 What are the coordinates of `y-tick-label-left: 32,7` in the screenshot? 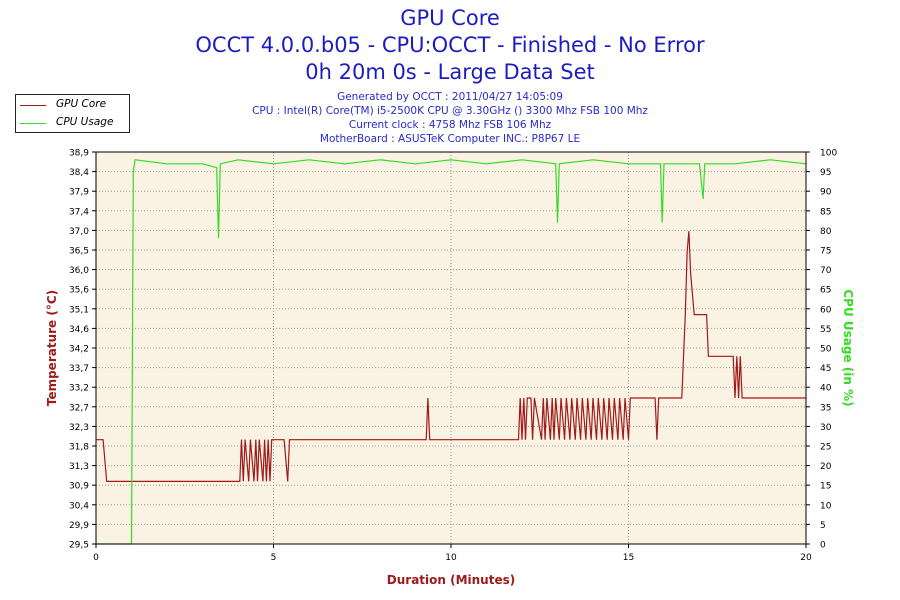 It's located at (79, 408).